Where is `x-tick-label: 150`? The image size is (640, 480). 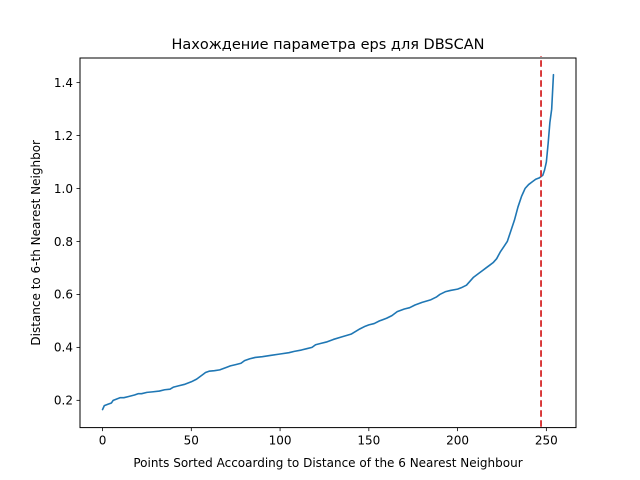
x-tick-label: 150 is located at coordinates (368, 441).